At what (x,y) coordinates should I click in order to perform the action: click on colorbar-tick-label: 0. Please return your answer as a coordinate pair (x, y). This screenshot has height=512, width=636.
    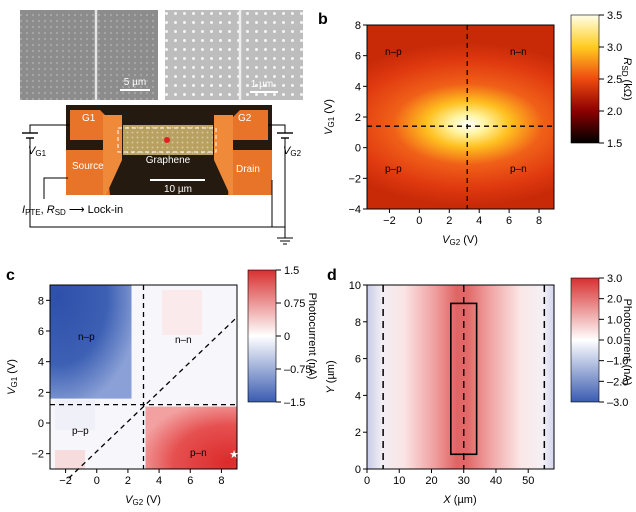
    Looking at the image, I should click on (287, 337).